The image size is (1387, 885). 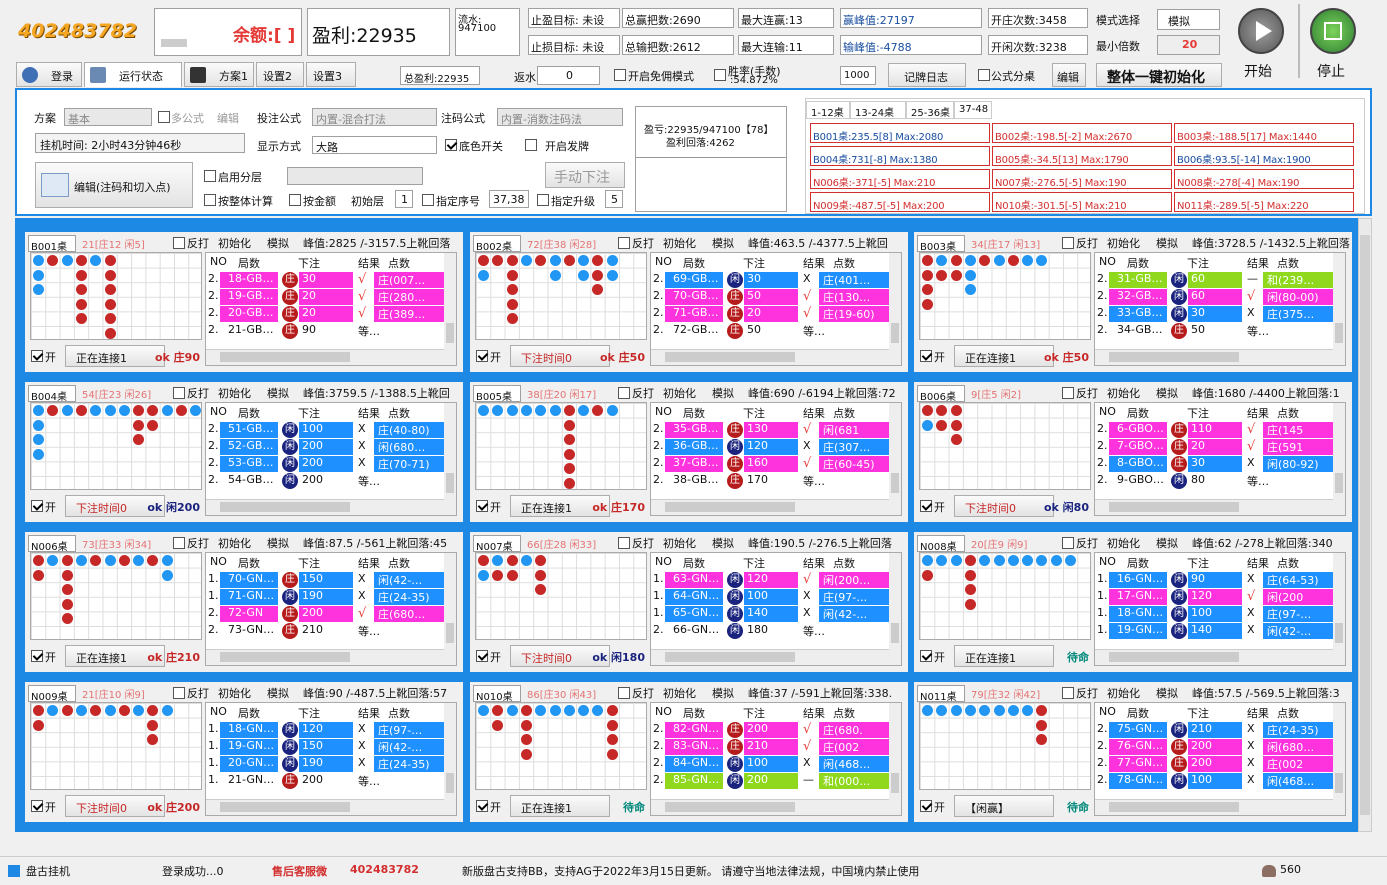 I want to click on bet-icon: 庄, so click(x=735, y=730).